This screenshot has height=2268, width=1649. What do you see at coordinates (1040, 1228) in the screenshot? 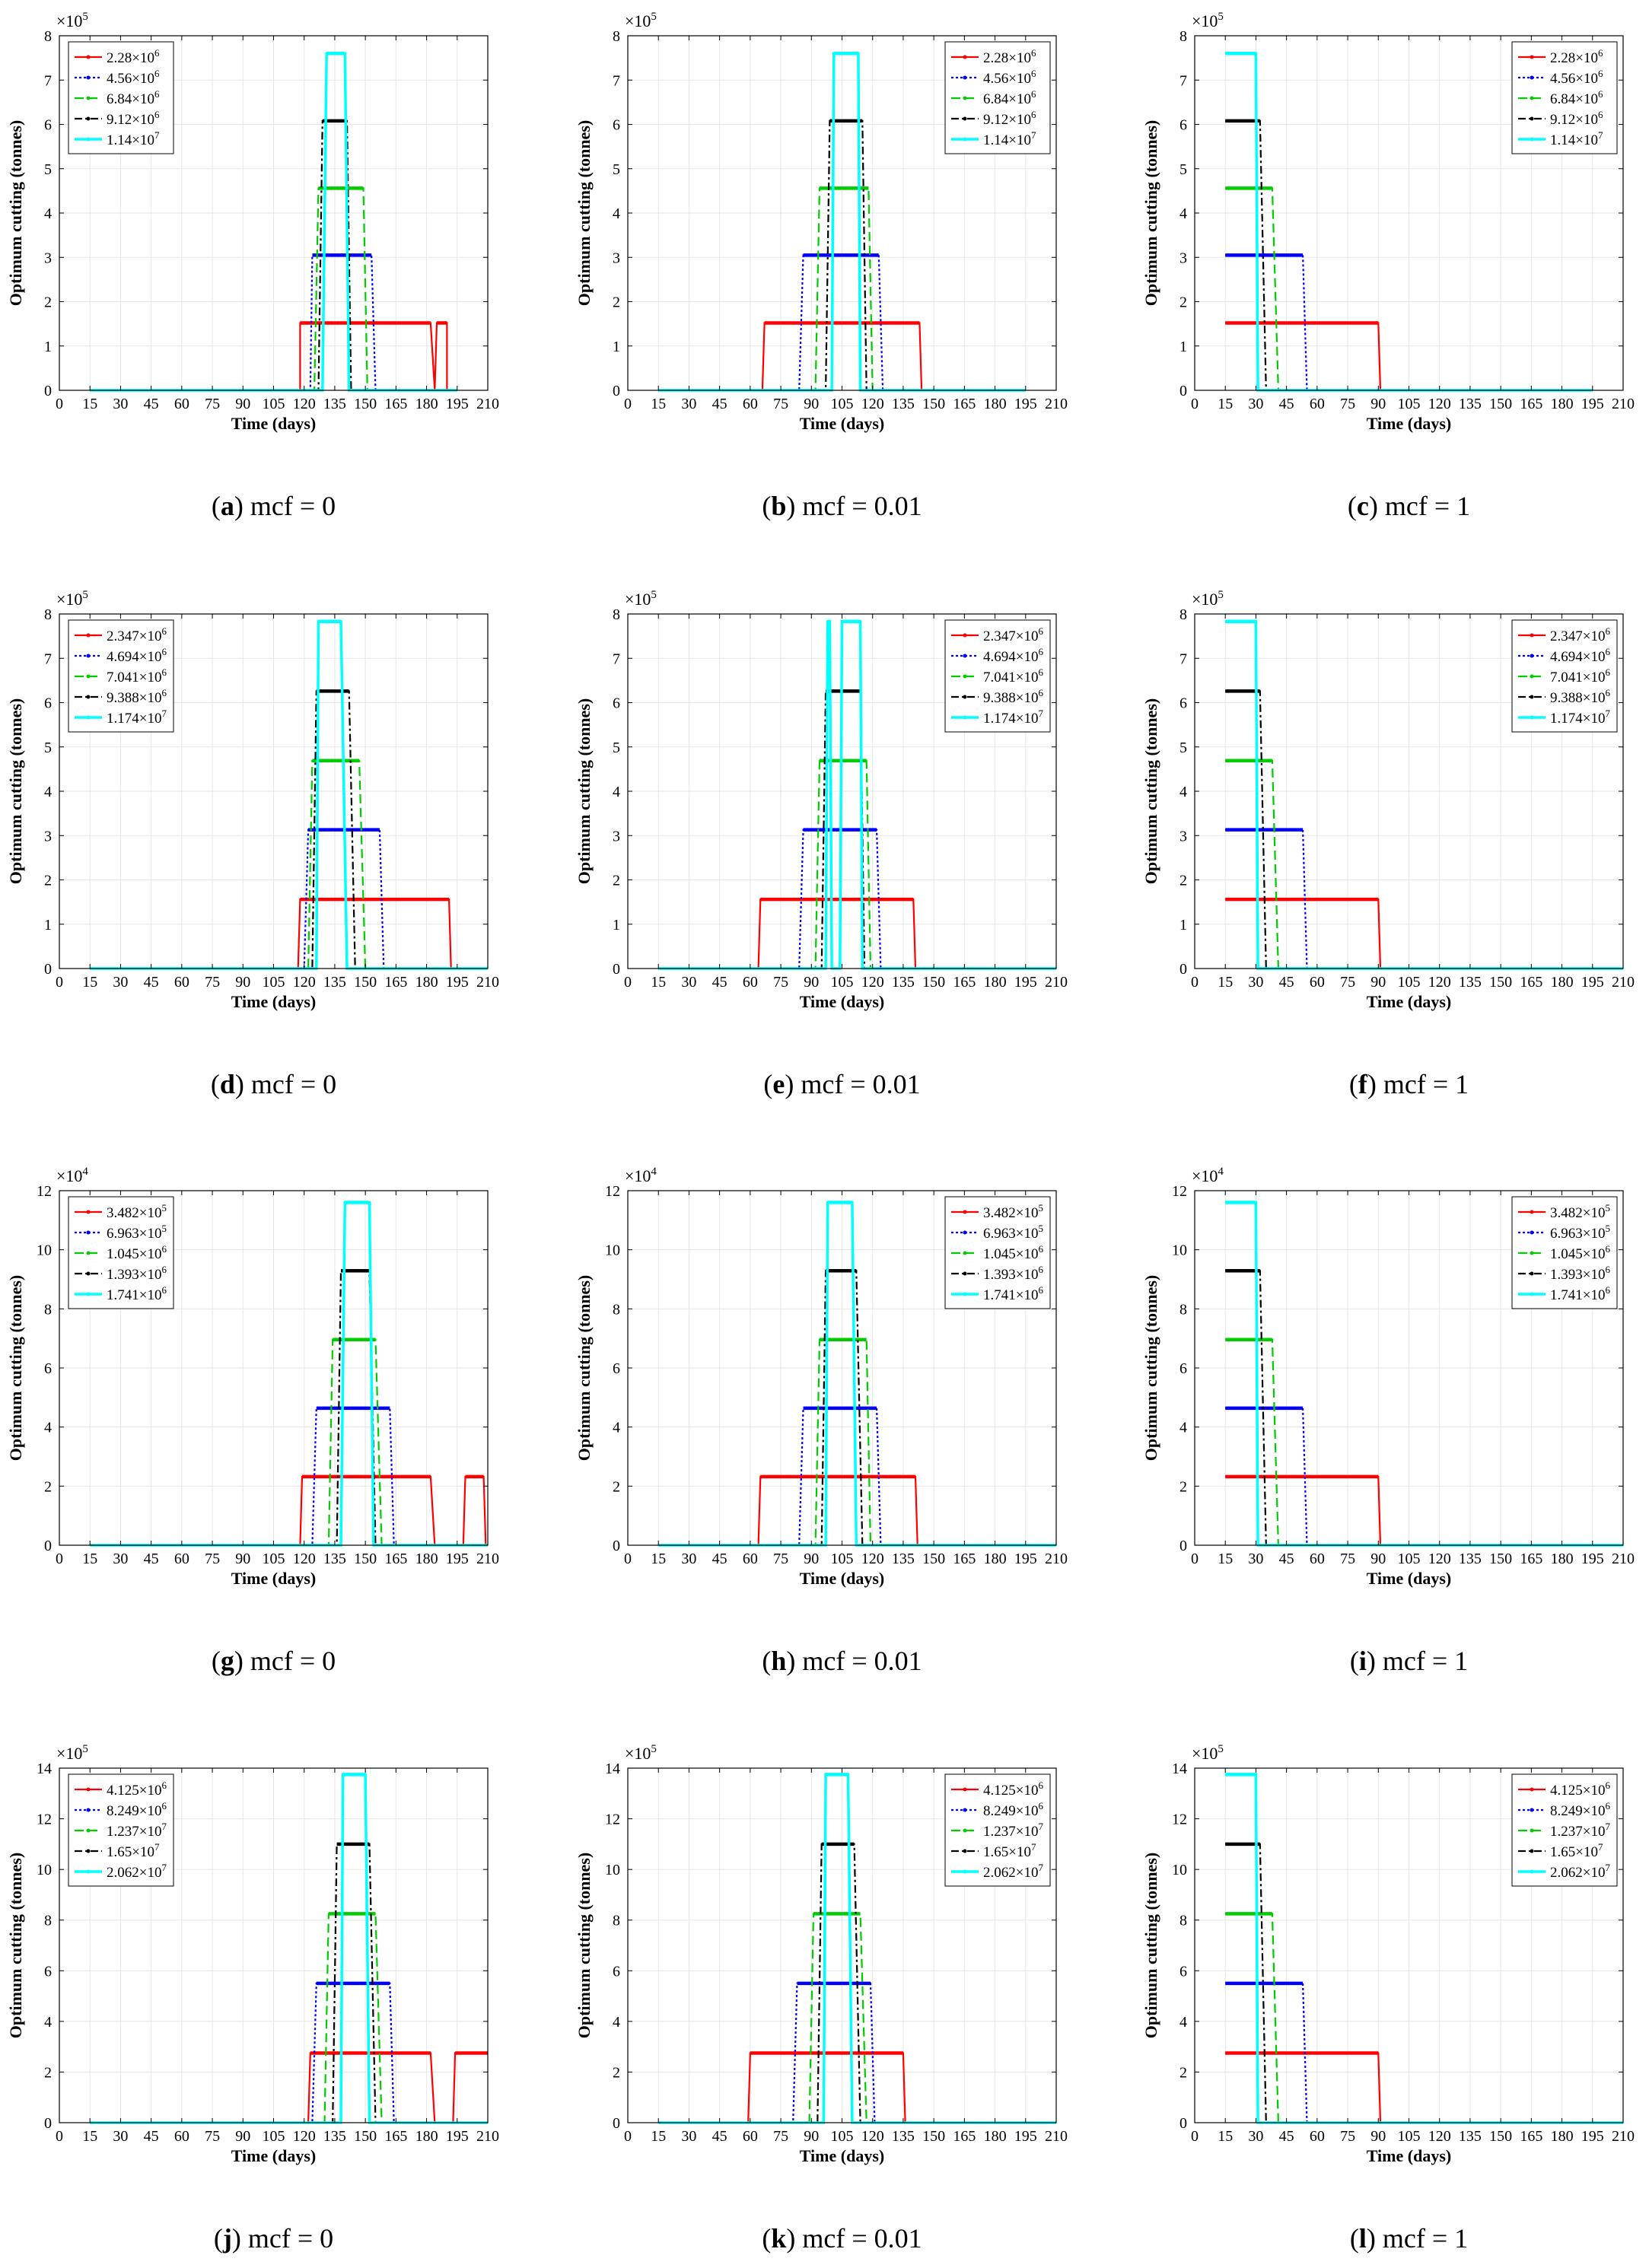
I see `legend-label-exponent: 5` at bounding box center [1040, 1228].